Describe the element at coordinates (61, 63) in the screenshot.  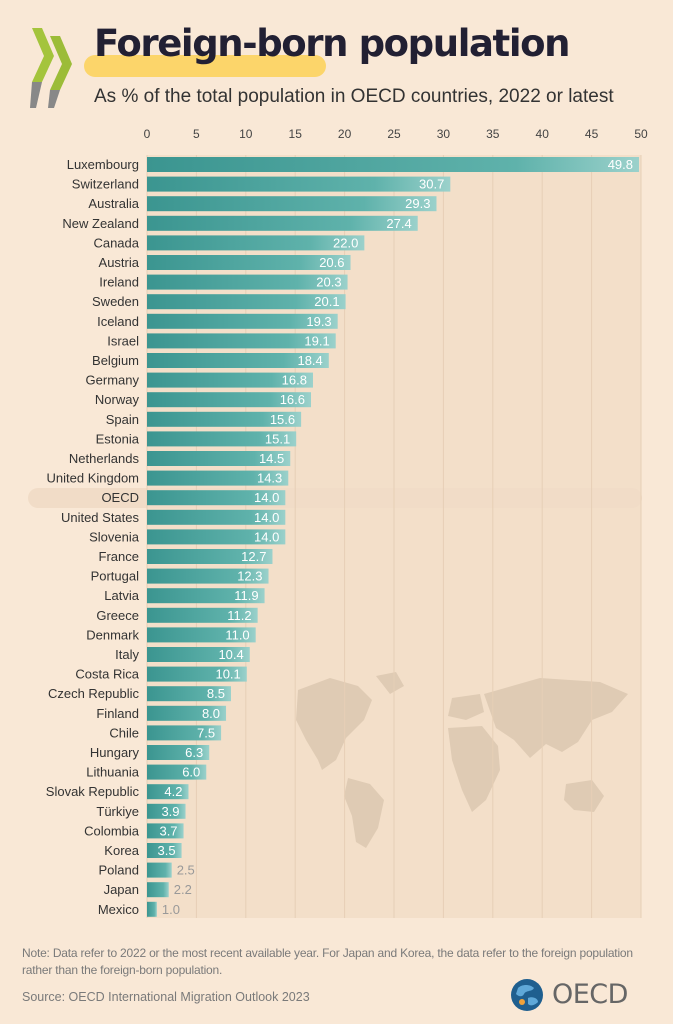
I see `chevron-green-bottom` at that location.